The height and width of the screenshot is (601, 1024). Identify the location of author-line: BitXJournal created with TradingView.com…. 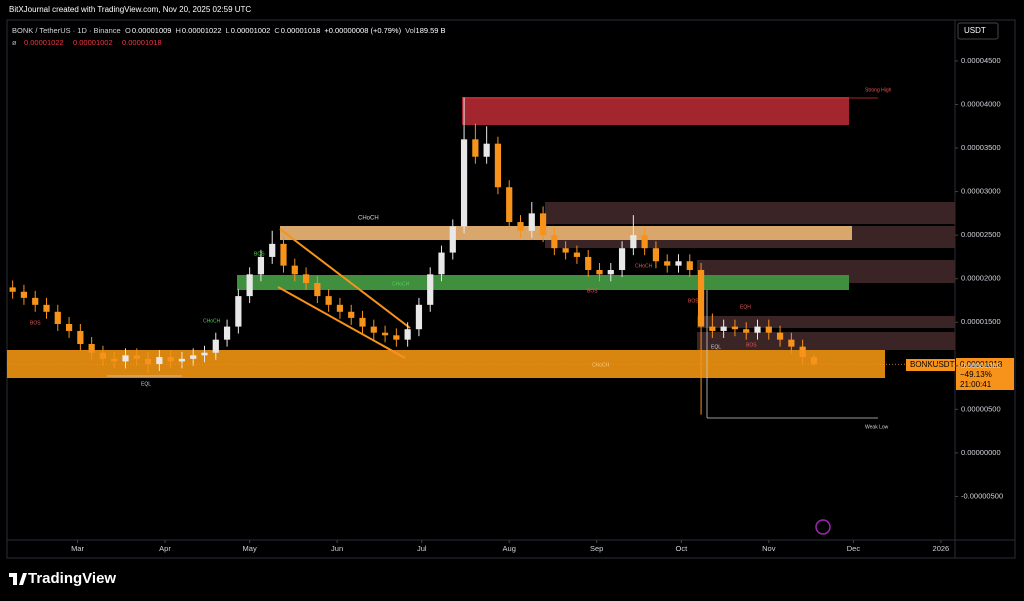
(130, 9).